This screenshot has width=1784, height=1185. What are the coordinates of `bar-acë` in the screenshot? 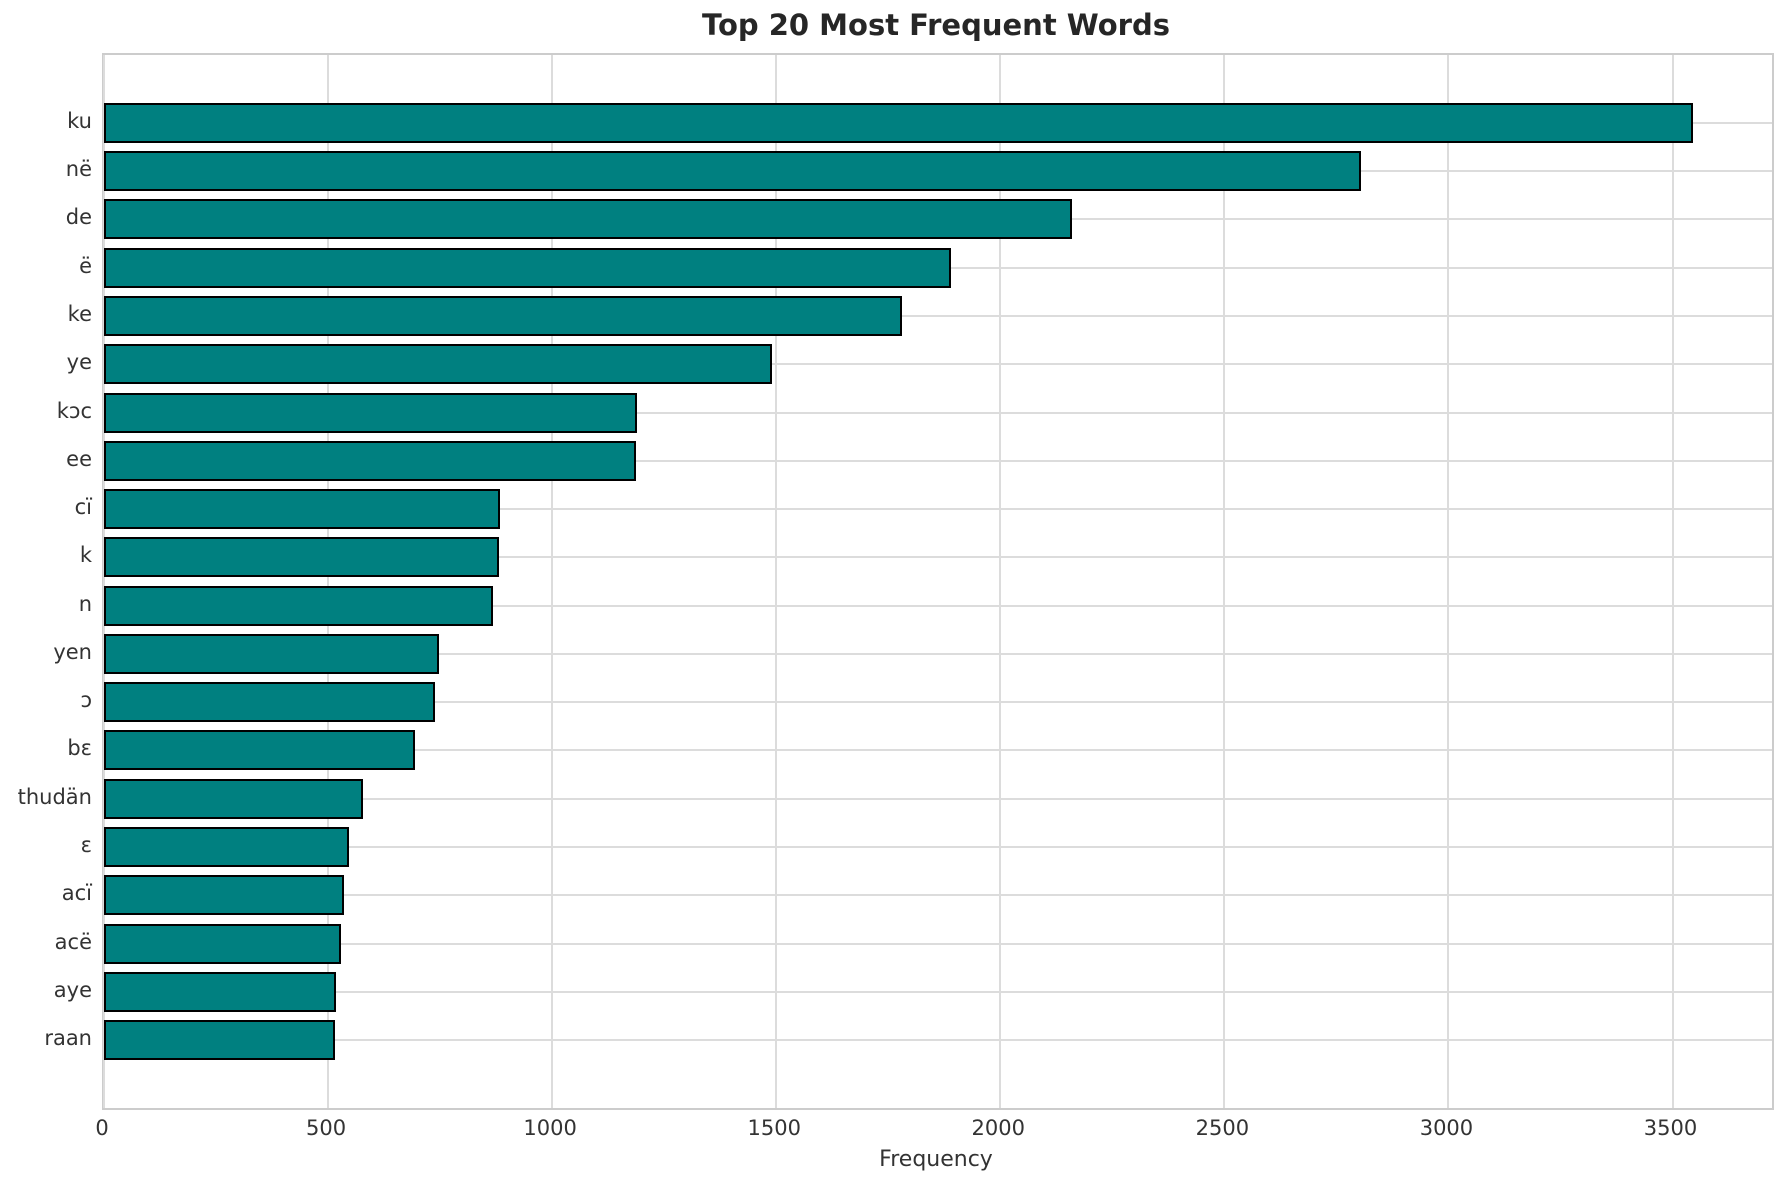 It's located at (222, 943).